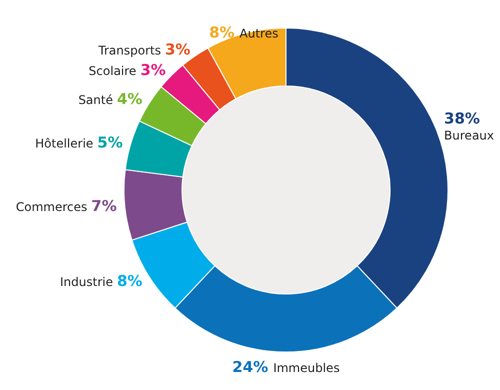  What do you see at coordinates (462, 118) in the screenshot?
I see `data-label: 38%` at bounding box center [462, 118].